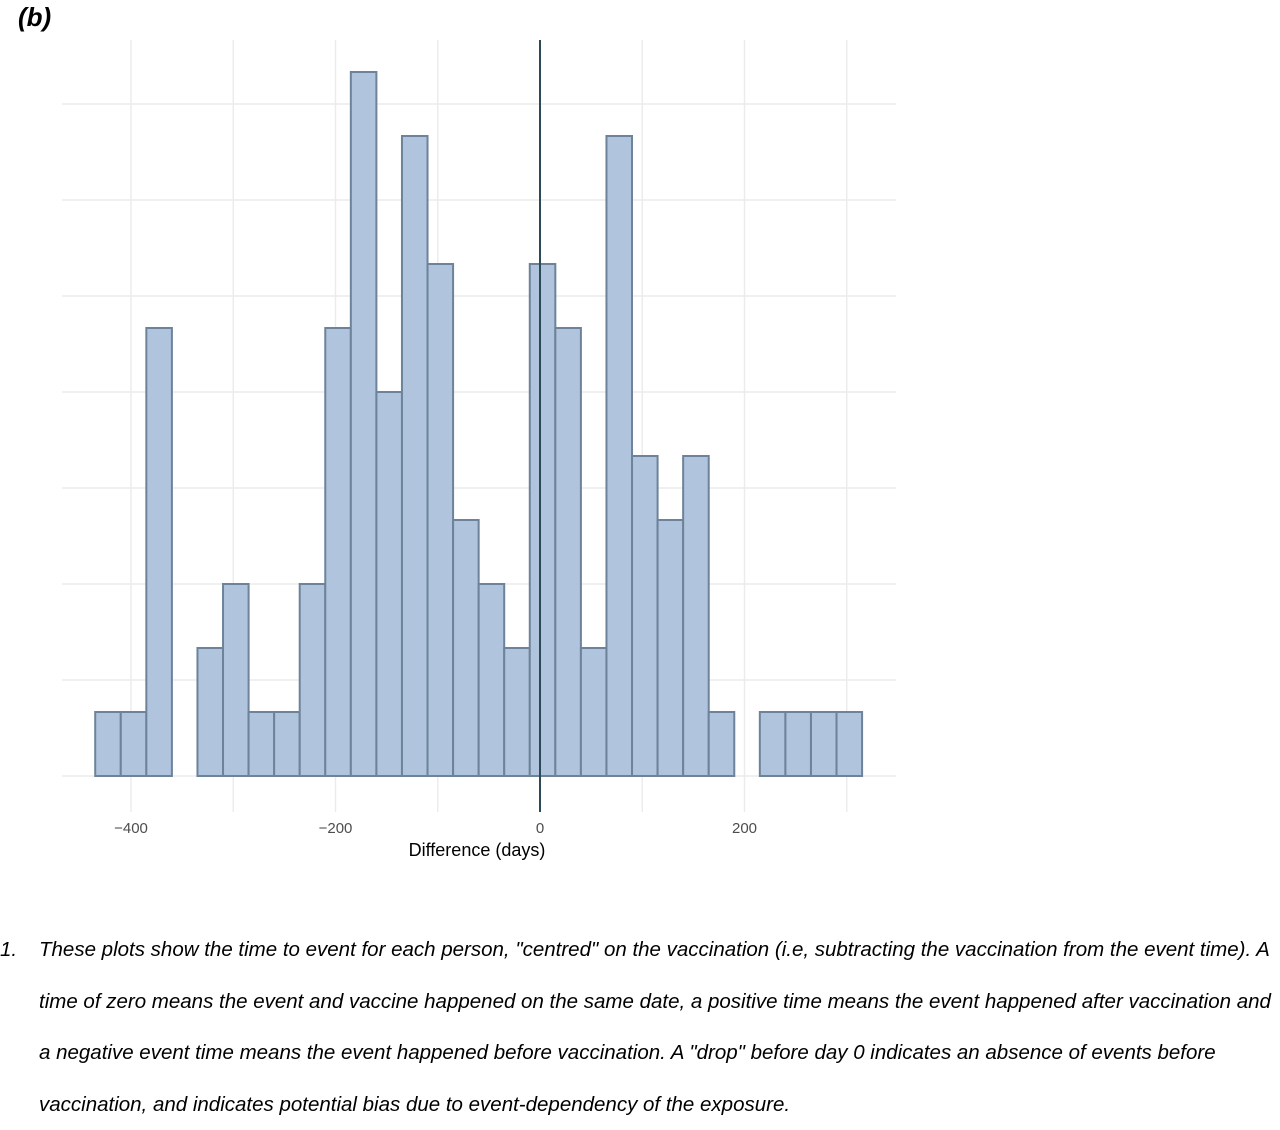 The height and width of the screenshot is (1130, 1280). I want to click on x-tick-label: −400, so click(131, 828).